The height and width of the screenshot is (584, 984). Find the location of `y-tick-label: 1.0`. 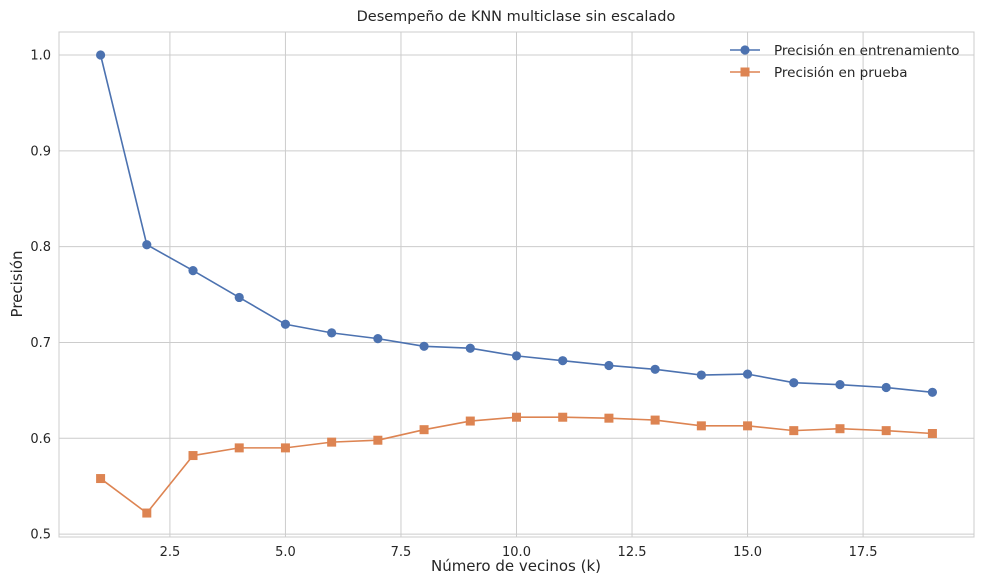

y-tick-label: 1.0 is located at coordinates (40, 55).